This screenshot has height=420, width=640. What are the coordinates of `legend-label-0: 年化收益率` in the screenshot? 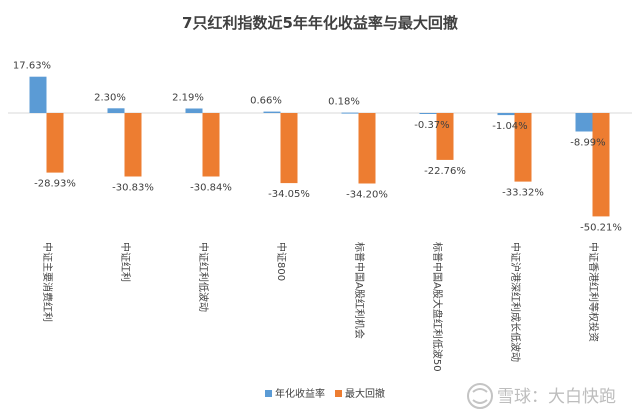 It's located at (300, 393).